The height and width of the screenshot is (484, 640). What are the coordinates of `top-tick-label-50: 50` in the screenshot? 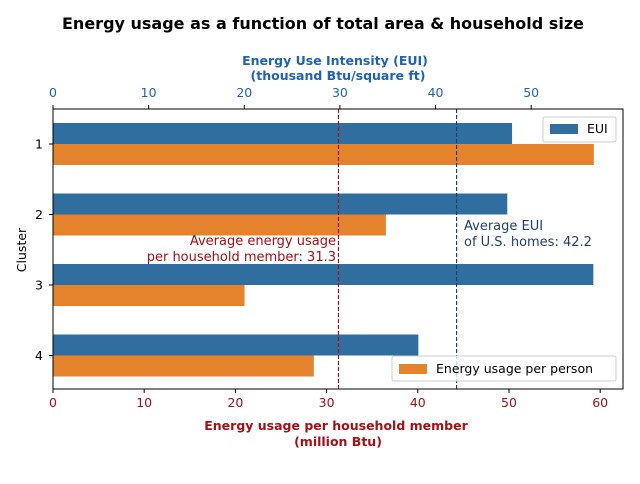 It's located at (531, 92).